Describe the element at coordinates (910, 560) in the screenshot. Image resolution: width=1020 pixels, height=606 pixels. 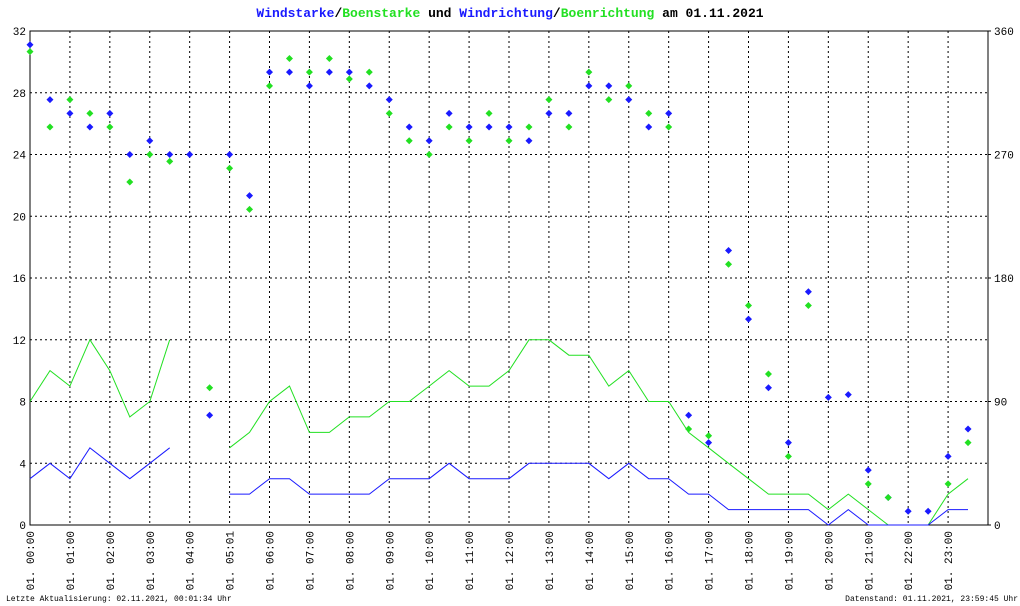
I see `x-tick-label: 01. 22:00` at that location.